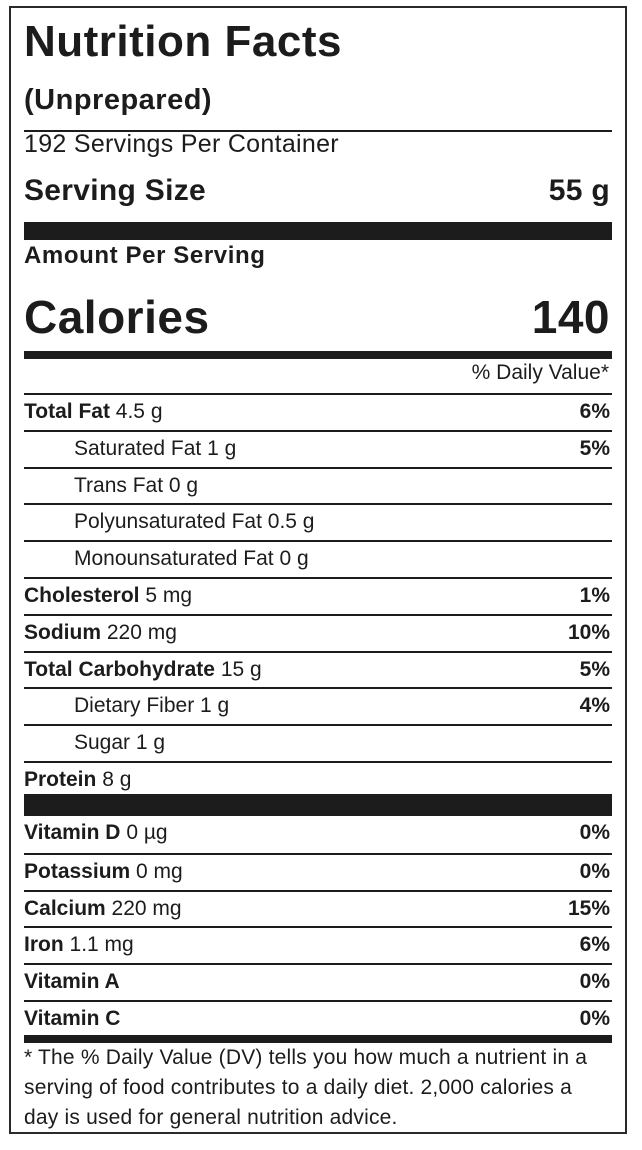  I want to click on amount-per-serving: Amount Per Serving, so click(145, 255).